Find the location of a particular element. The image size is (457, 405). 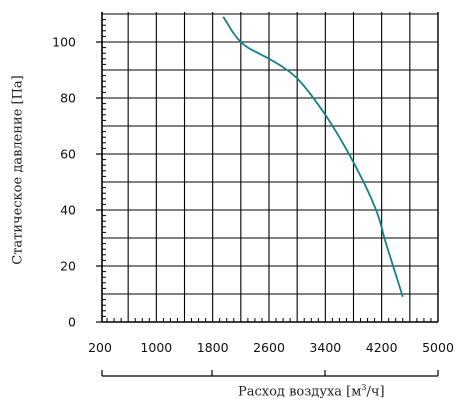

x-tick-label: 1800 is located at coordinates (213, 347).